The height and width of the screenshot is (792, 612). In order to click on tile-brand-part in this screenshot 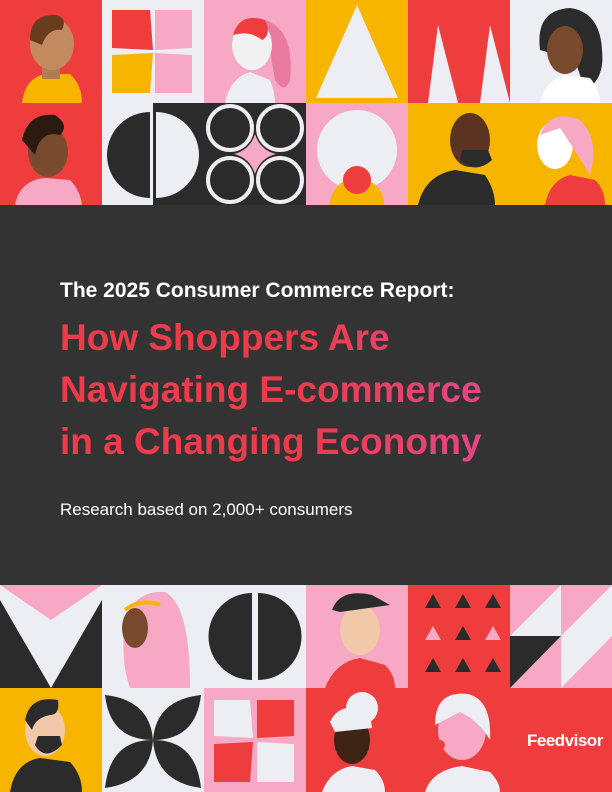, I will do `click(561, 740)`.